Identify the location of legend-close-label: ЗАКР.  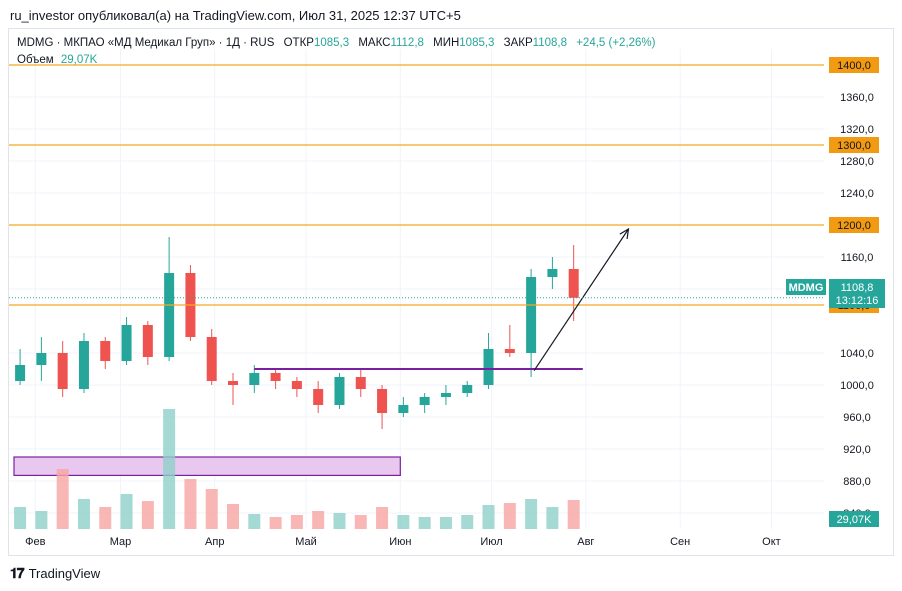
(518, 43).